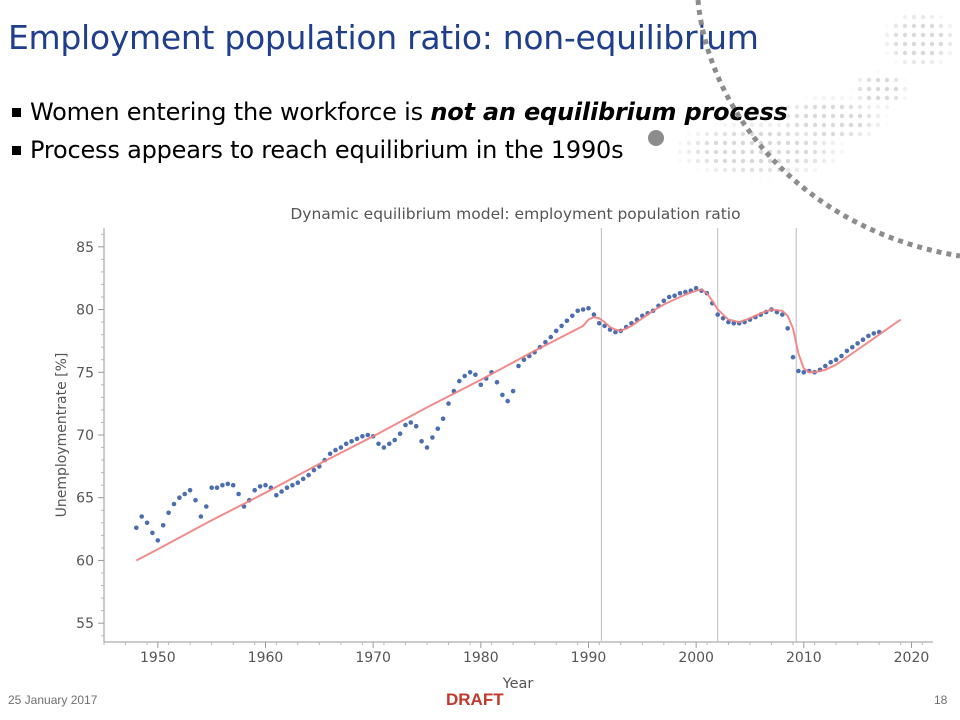 The image size is (960, 720). Describe the element at coordinates (230, 112) in the screenshot. I see `bullet-text: Women entering the workforce is` at that location.